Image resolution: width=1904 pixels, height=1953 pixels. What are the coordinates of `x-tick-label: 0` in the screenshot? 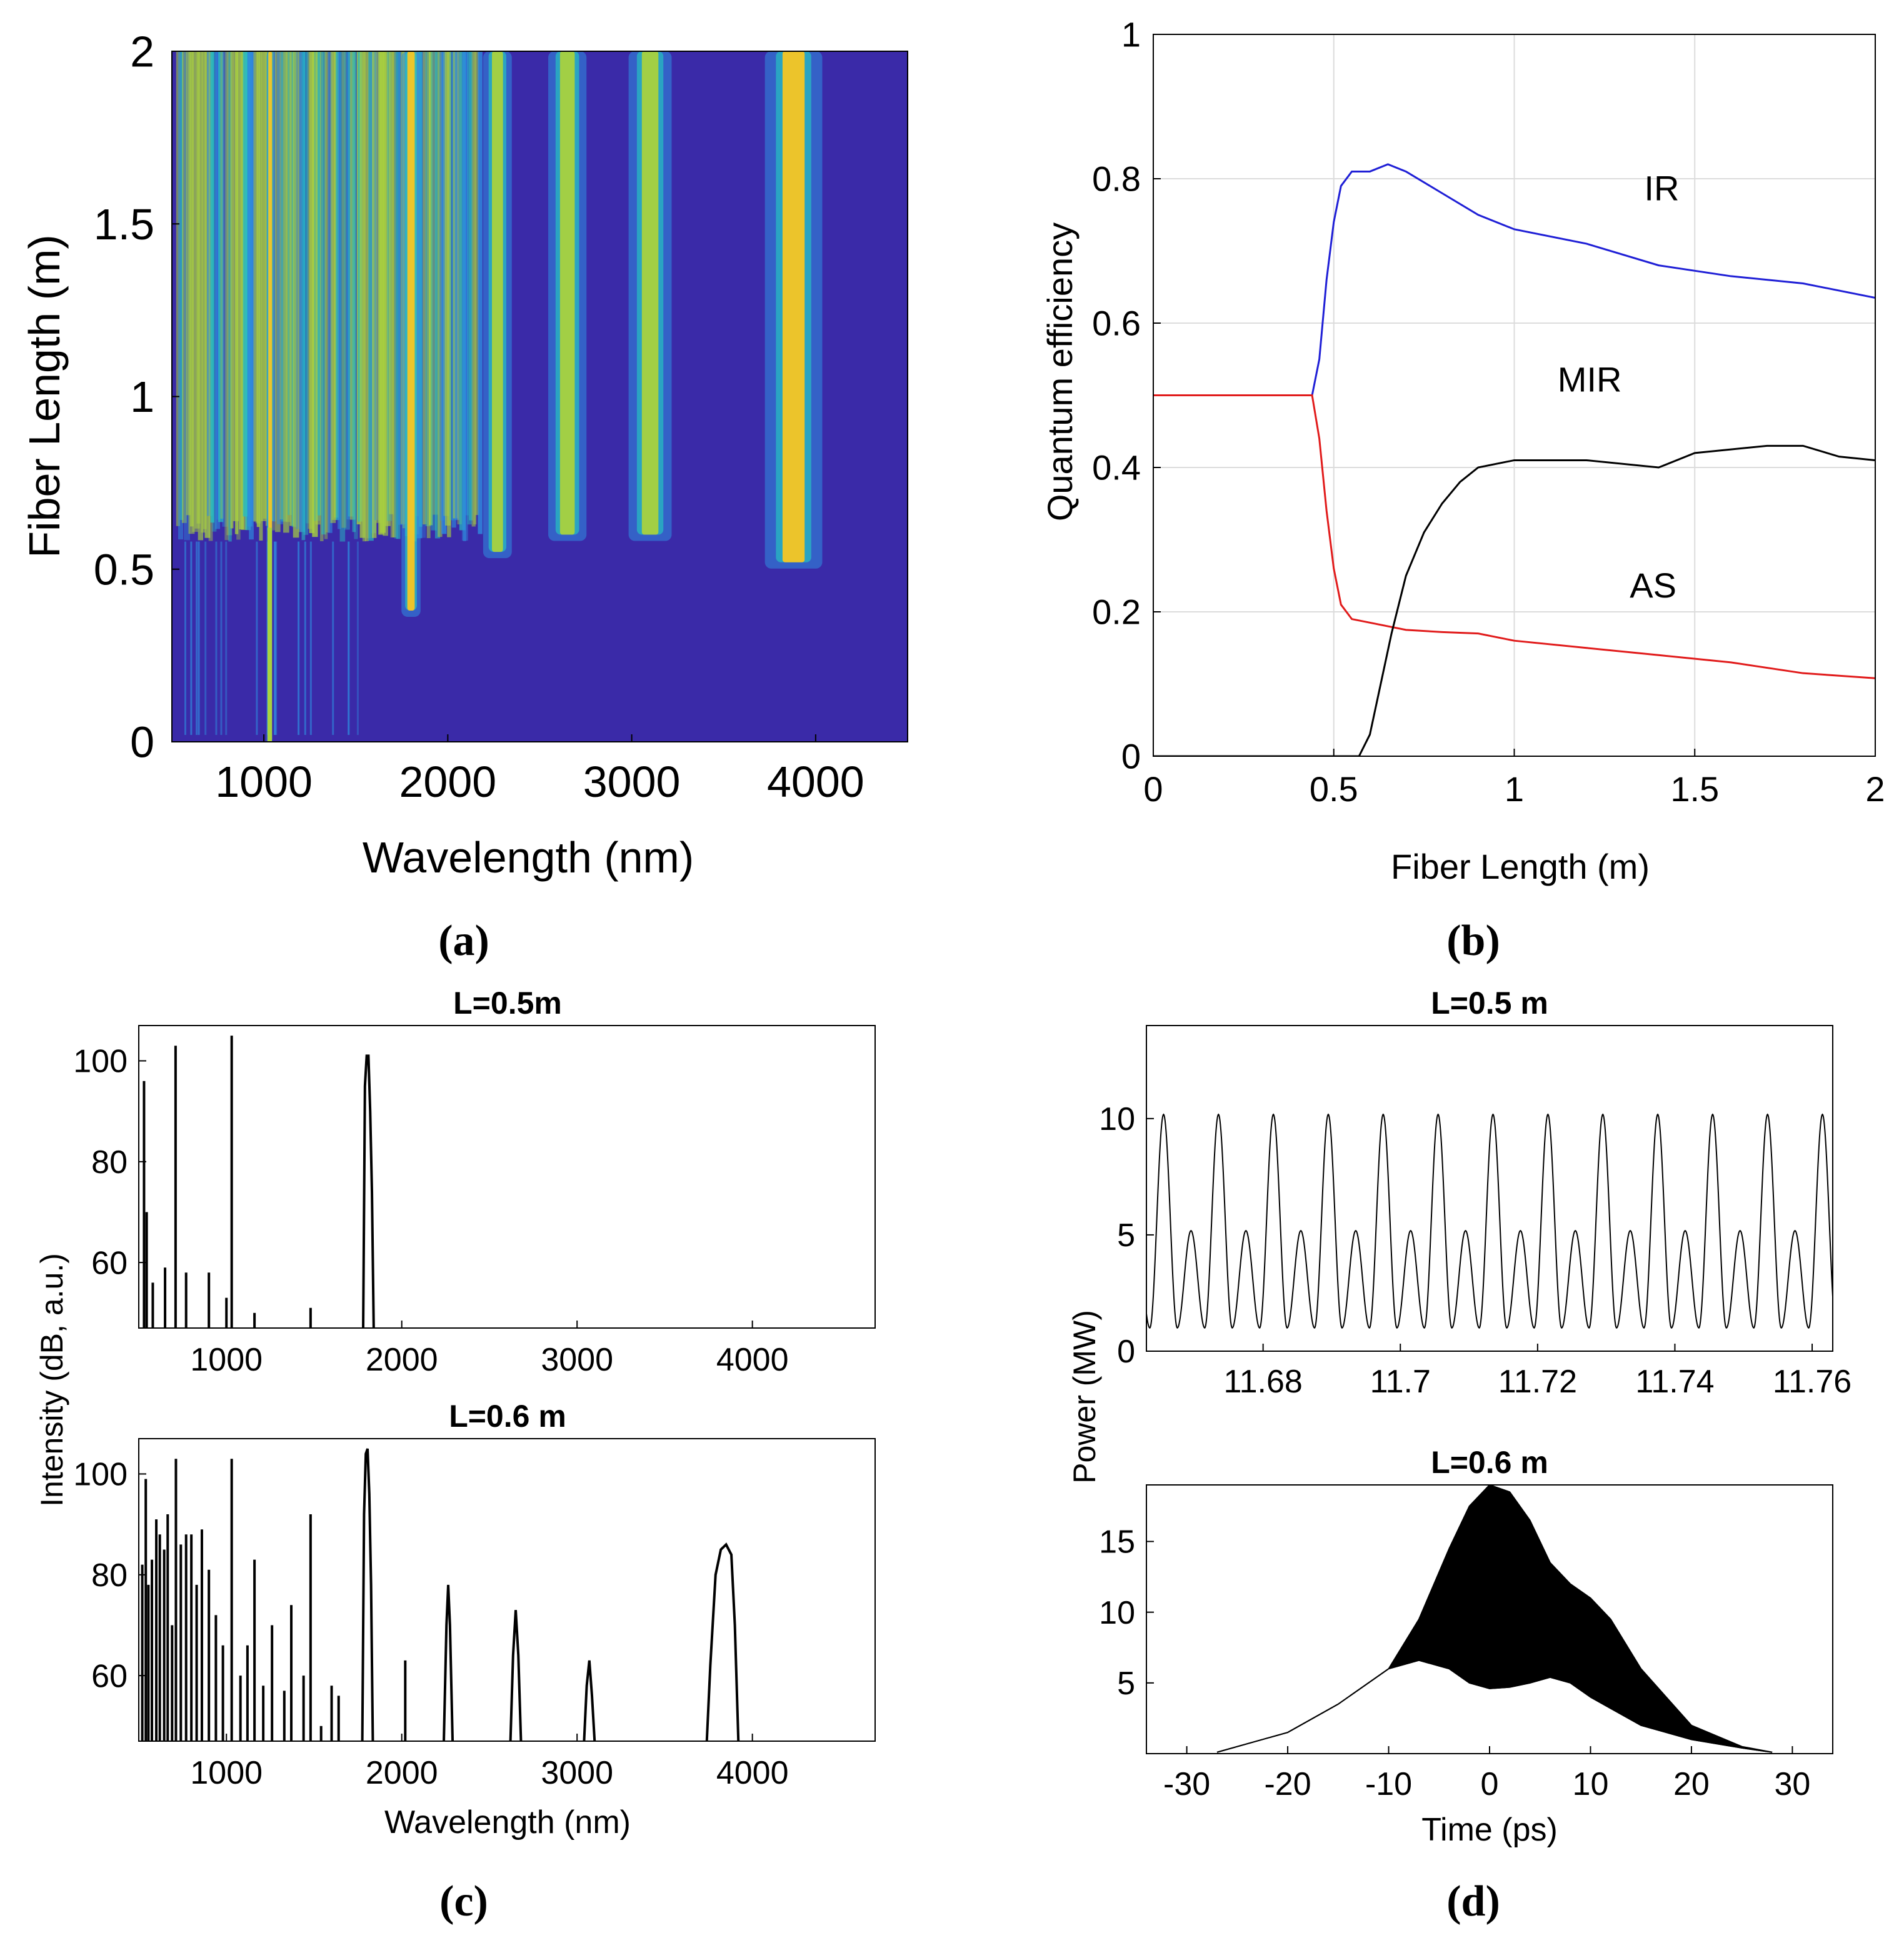 It's located at (1490, 1784).